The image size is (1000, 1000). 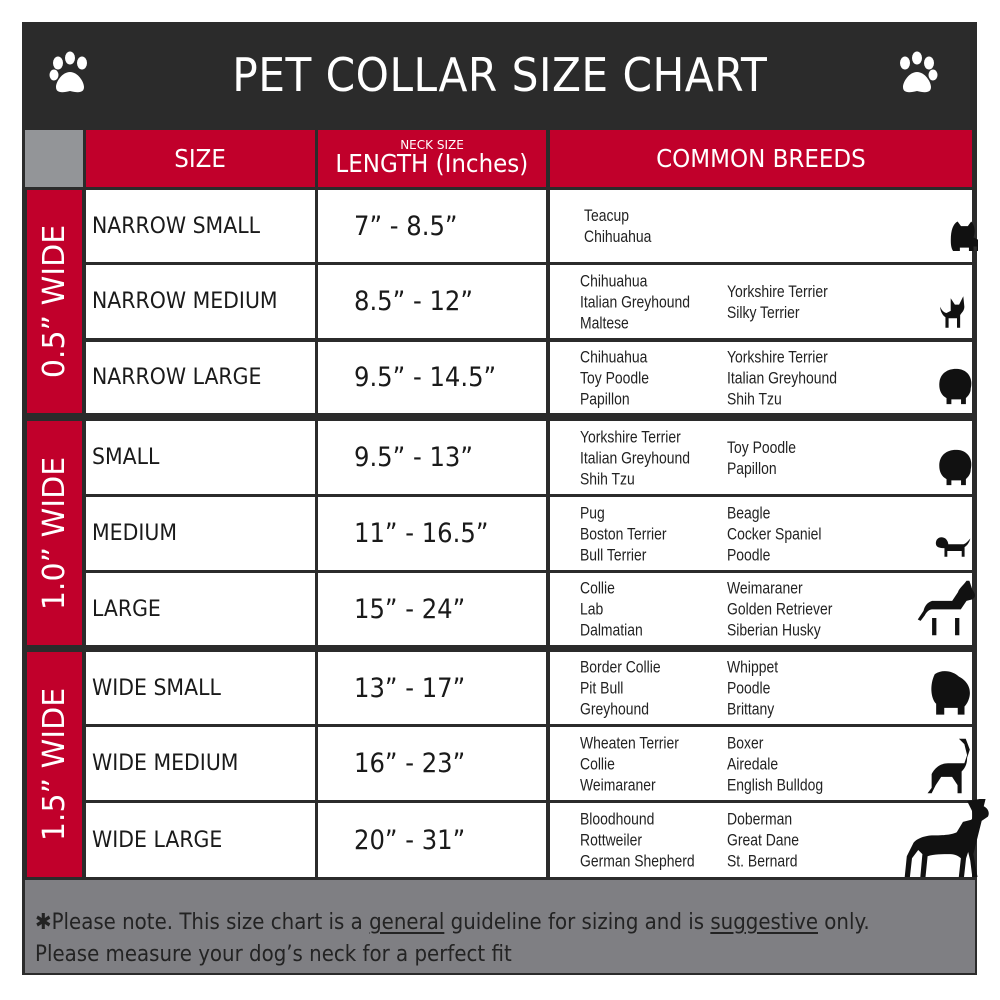 What do you see at coordinates (200, 609) in the screenshot?
I see `size-cell: LARGE` at bounding box center [200, 609].